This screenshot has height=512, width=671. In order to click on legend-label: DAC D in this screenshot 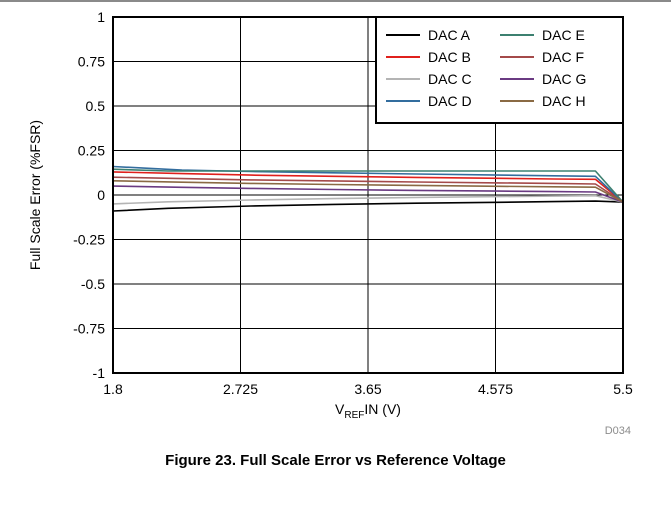, I will do `click(450, 101)`.